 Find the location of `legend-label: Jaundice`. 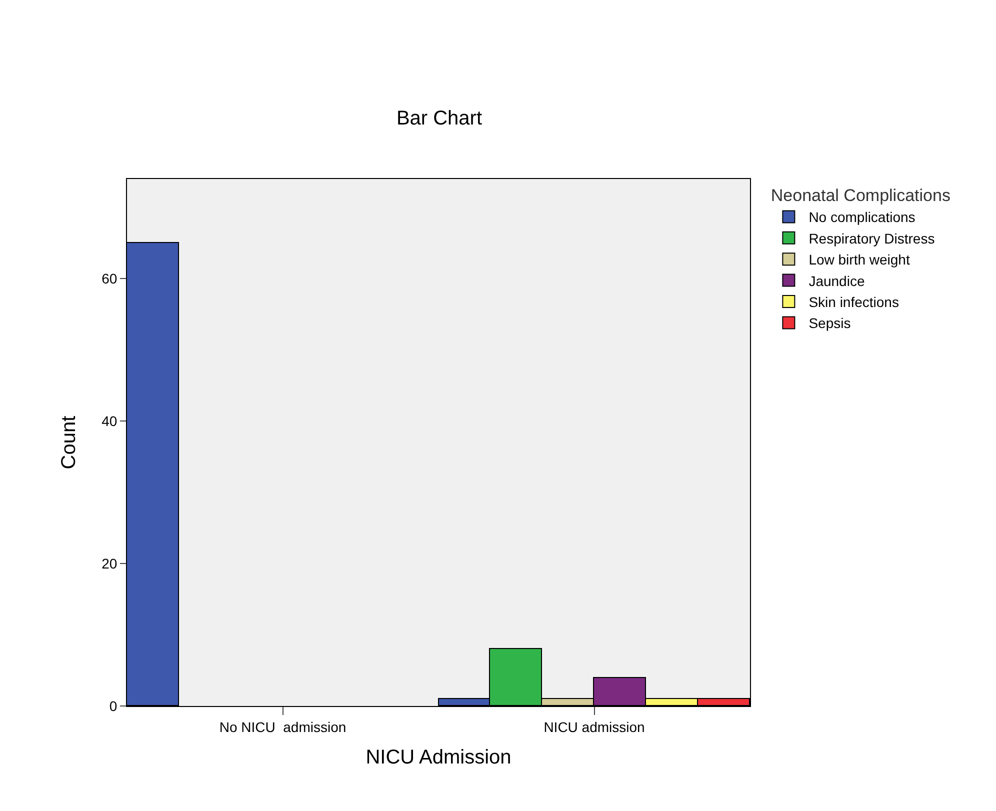

legend-label: Jaundice is located at coordinates (836, 280).